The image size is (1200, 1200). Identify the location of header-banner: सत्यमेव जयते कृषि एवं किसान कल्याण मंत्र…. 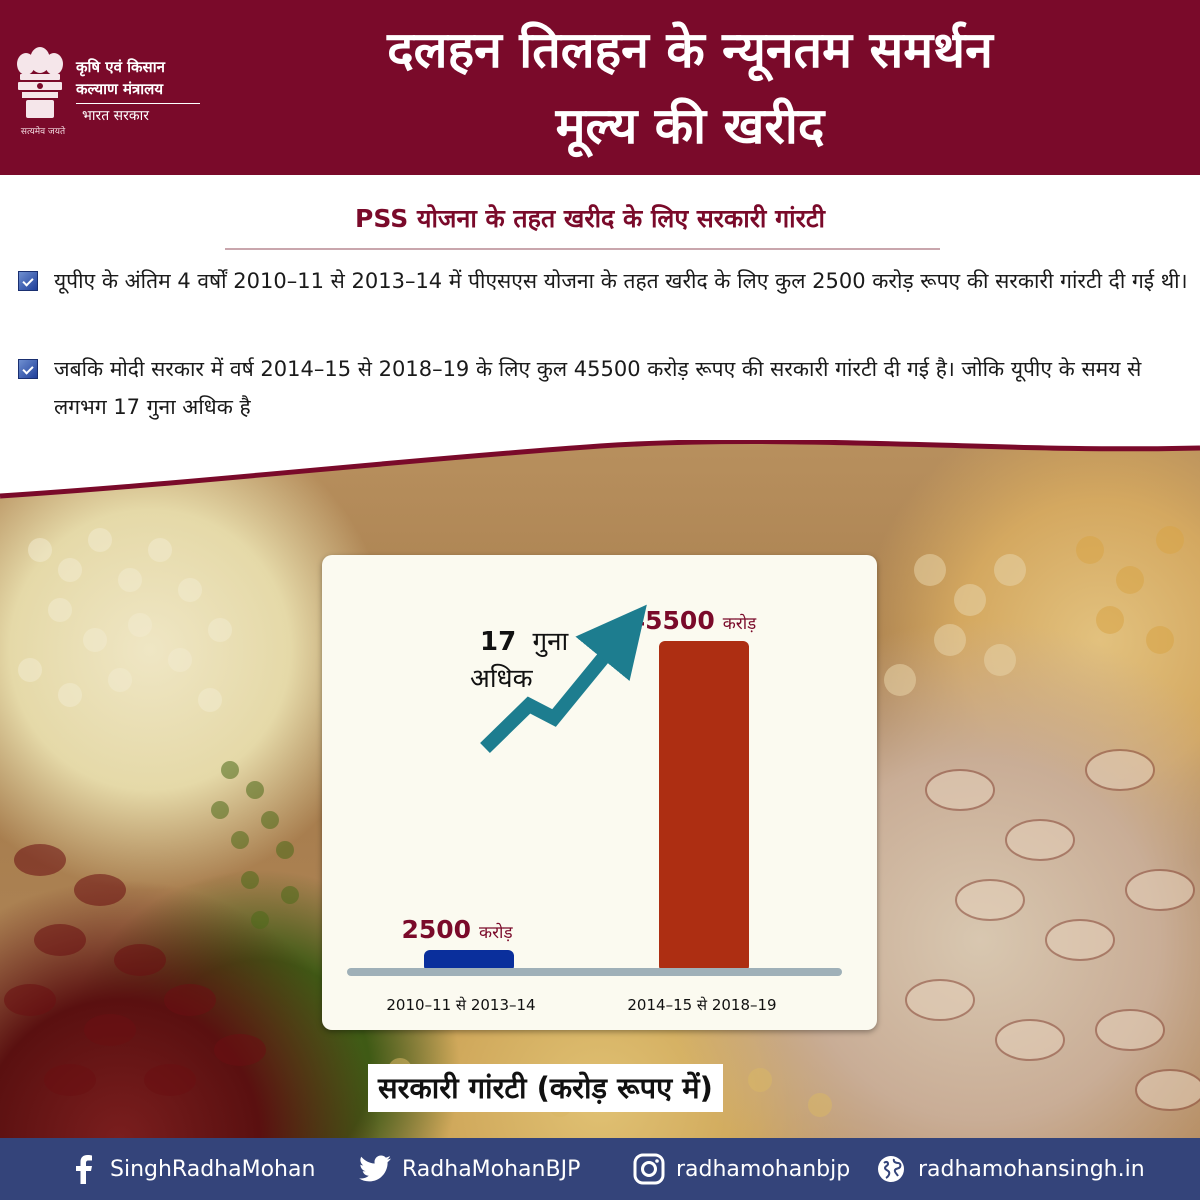
(600, 87).